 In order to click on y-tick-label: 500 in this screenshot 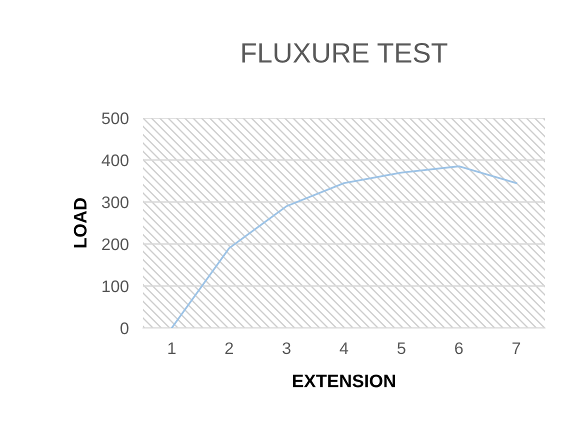, I will do `click(115, 118)`.